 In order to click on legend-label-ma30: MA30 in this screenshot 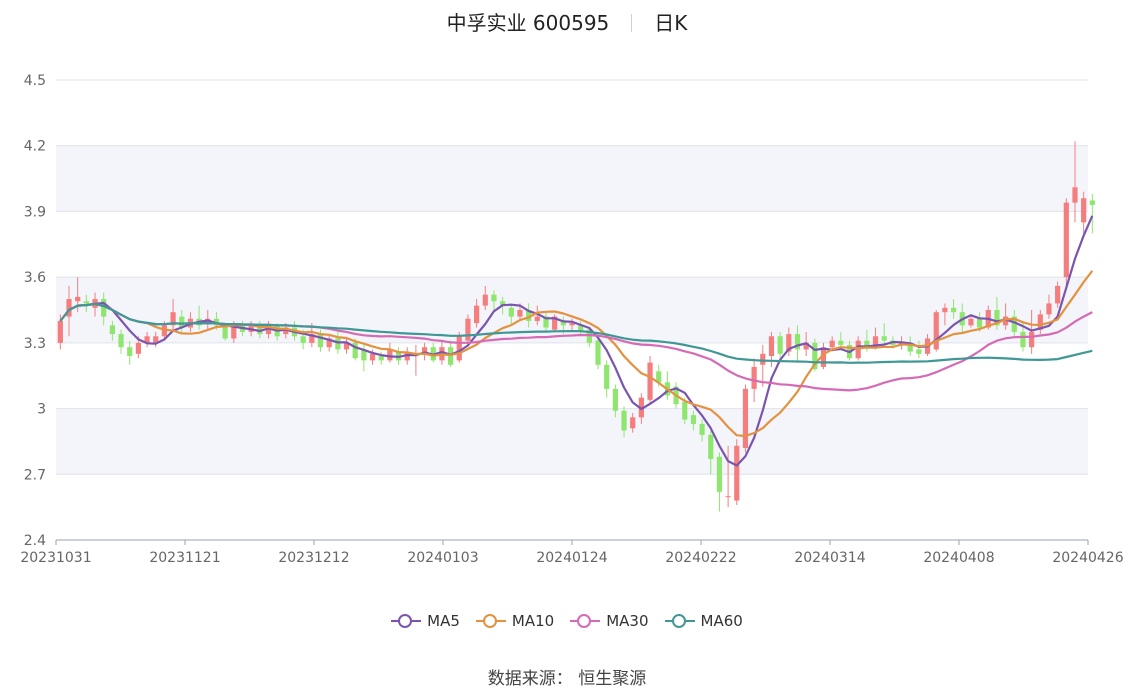, I will do `click(627, 621)`.